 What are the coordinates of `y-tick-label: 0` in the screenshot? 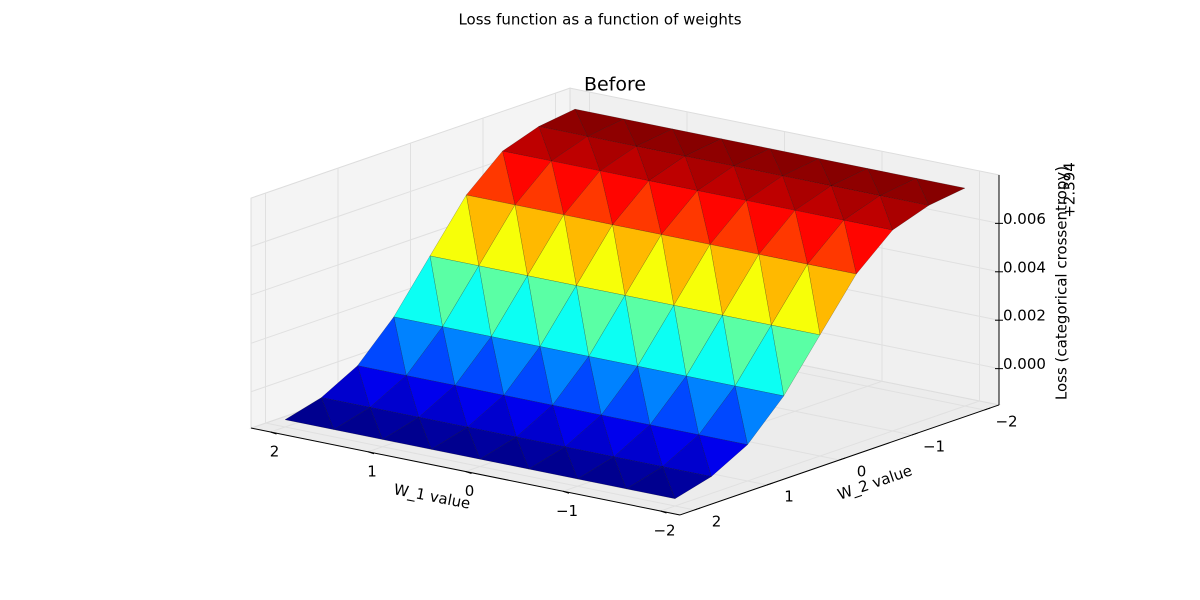 It's located at (862, 471).